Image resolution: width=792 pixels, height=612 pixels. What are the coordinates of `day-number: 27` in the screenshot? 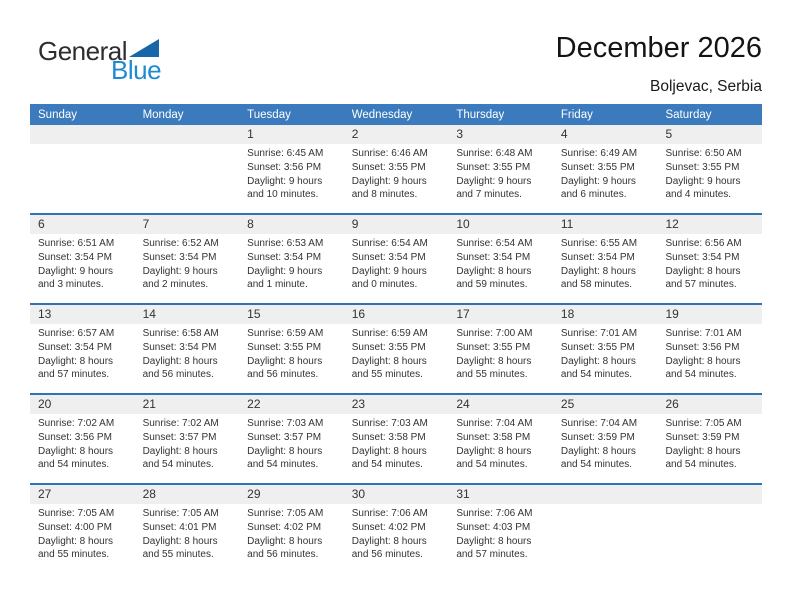 It's located at (82, 494).